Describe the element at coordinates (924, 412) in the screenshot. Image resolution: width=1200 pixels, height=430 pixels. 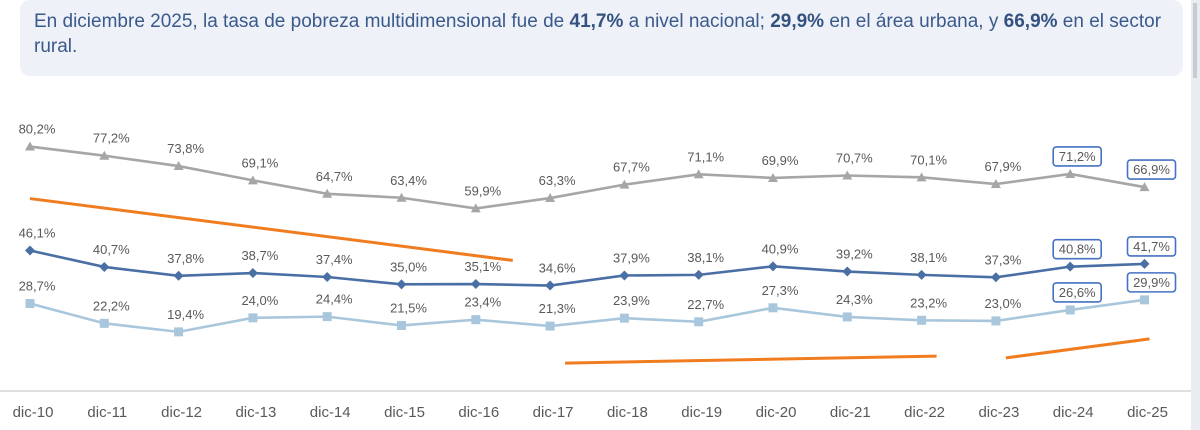
I see `x-tick-dic-22: dic-22` at that location.